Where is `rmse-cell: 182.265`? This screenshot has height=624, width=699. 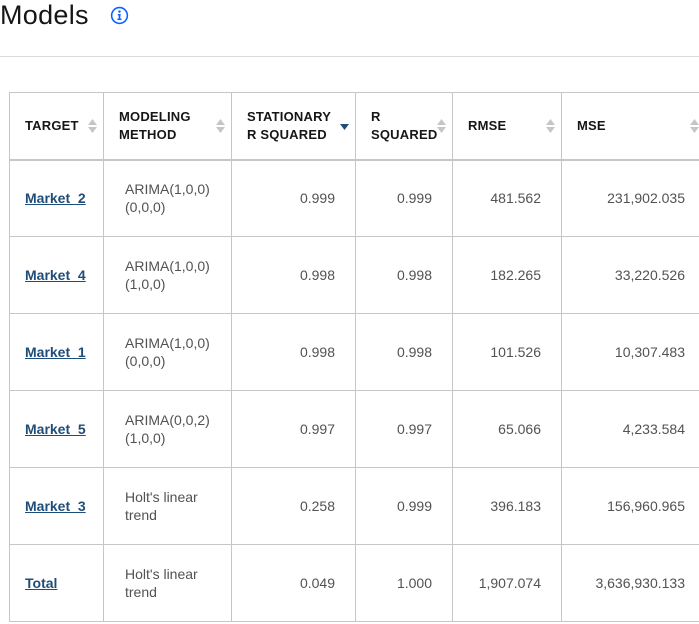 rmse-cell: 182.265 is located at coordinates (507, 275).